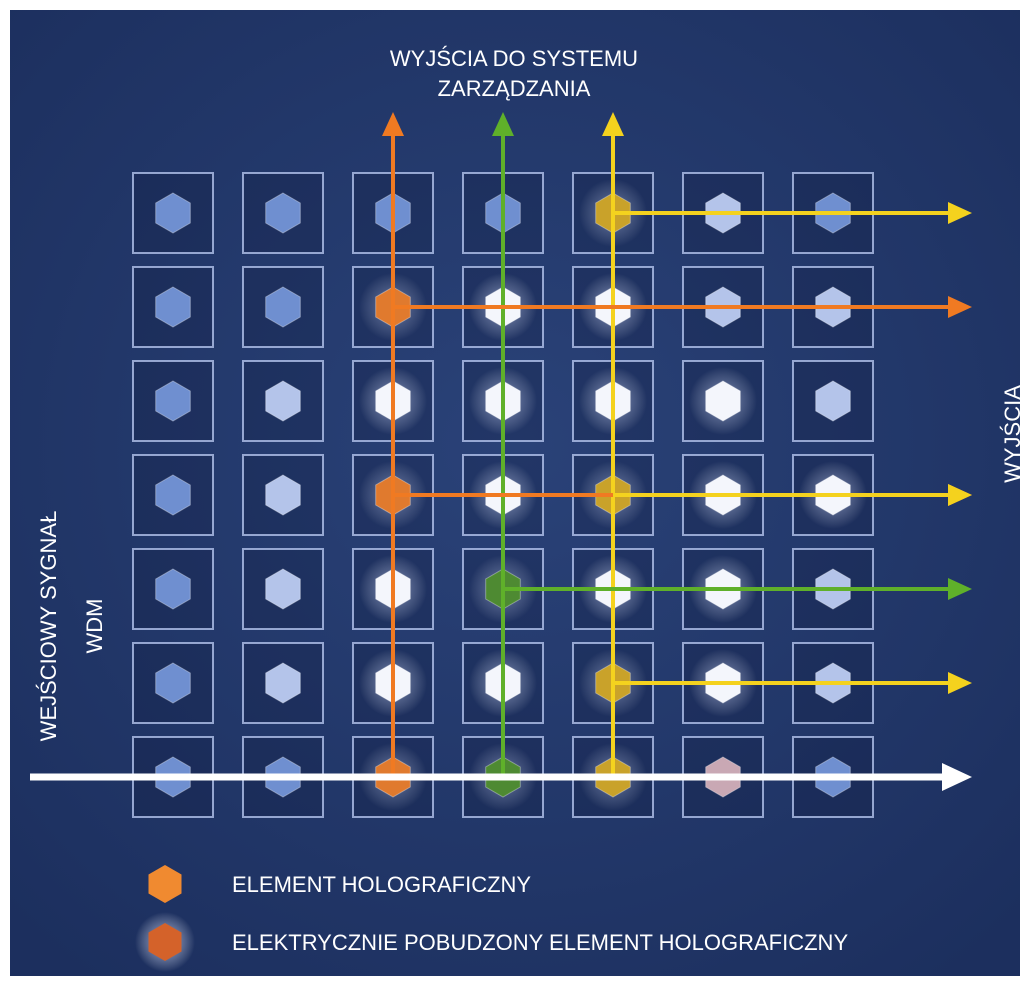 The image size is (1030, 986). I want to click on legend-item-element: ELEMENT HOLOGRAFICZNY, so click(339, 884).